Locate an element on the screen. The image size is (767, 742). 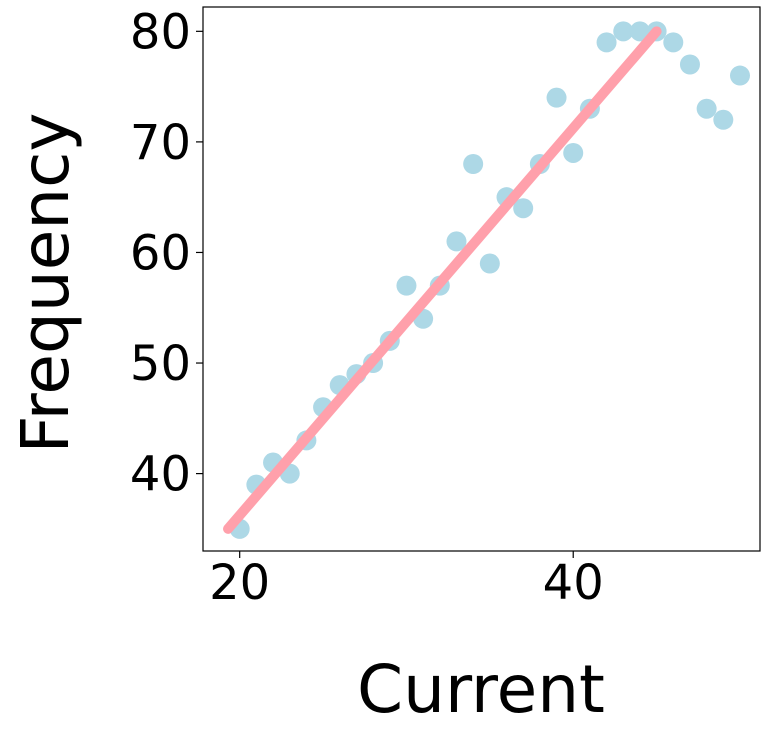
y-tick-label: 40 is located at coordinates (160, 475).